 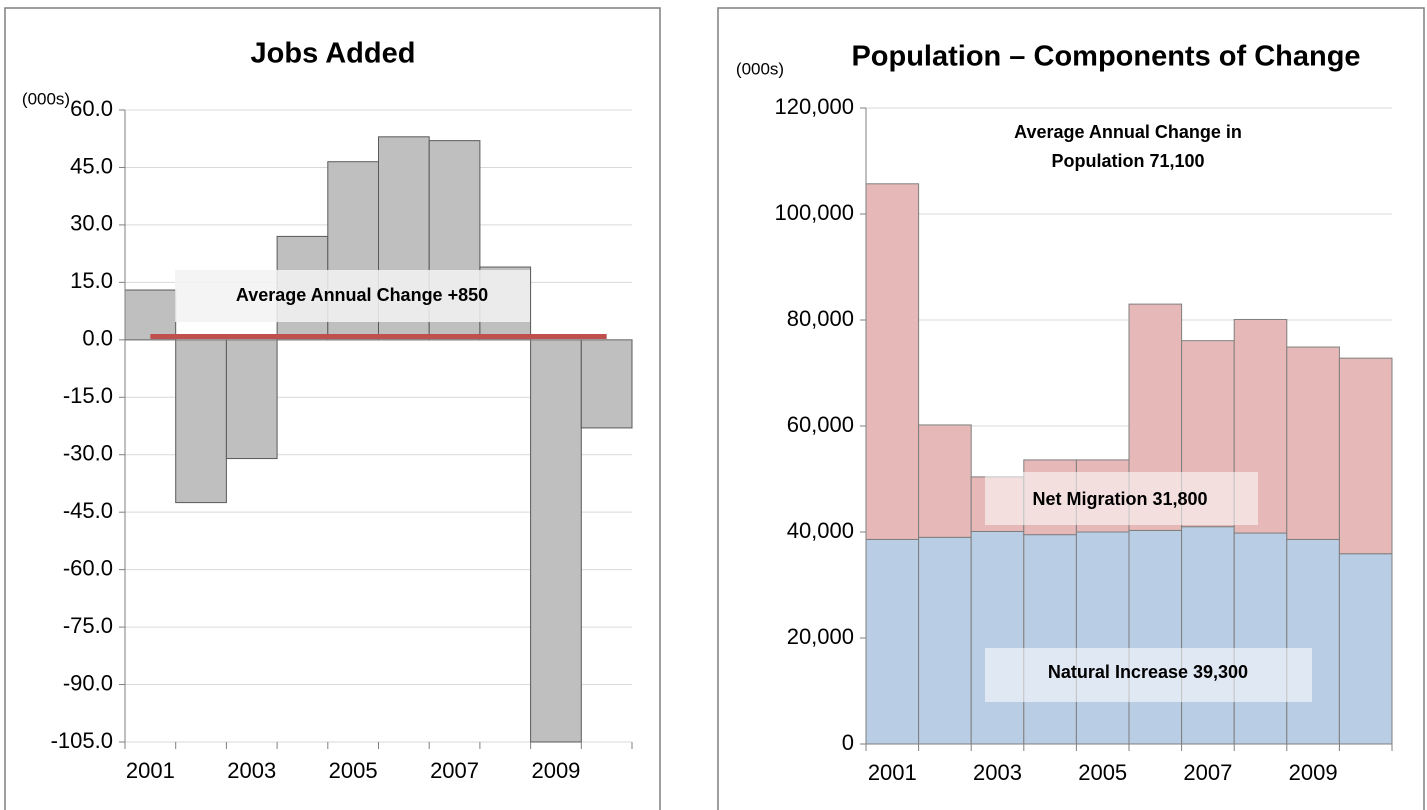 What do you see at coordinates (91, 223) in the screenshot?
I see `y-tick-label: 30.0` at bounding box center [91, 223].